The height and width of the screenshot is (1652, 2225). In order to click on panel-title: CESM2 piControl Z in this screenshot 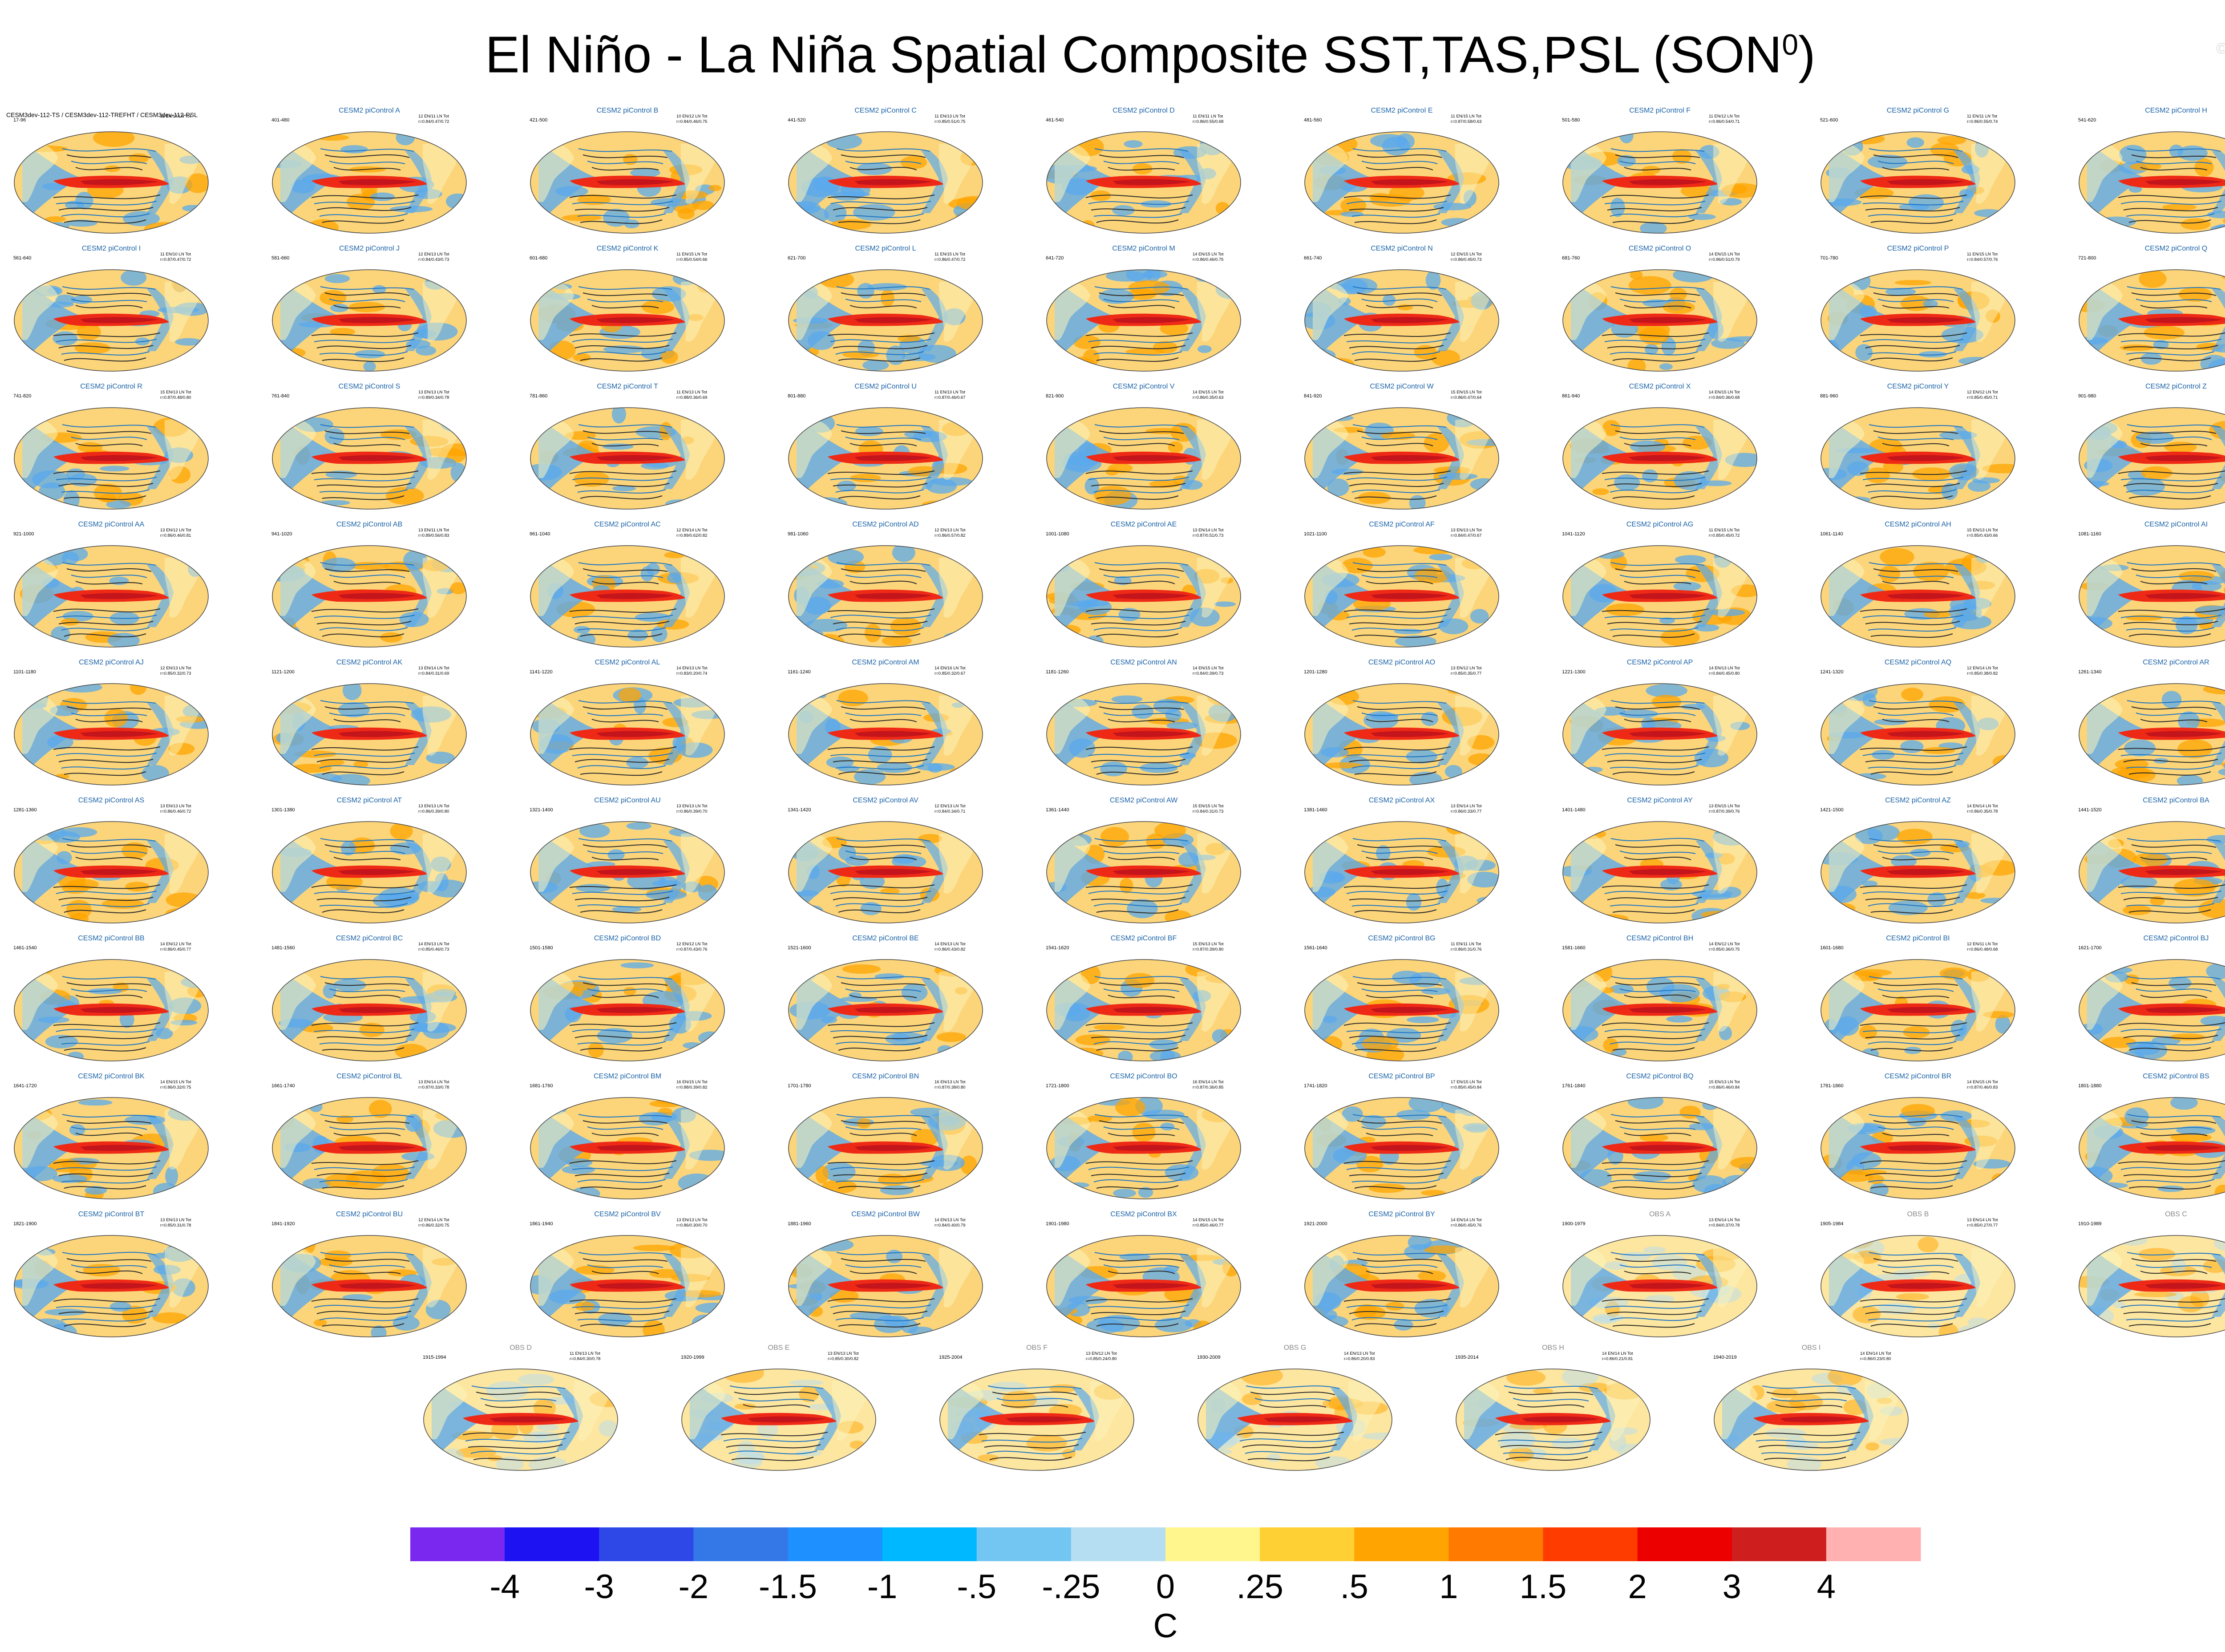, I will do `click(2176, 386)`.